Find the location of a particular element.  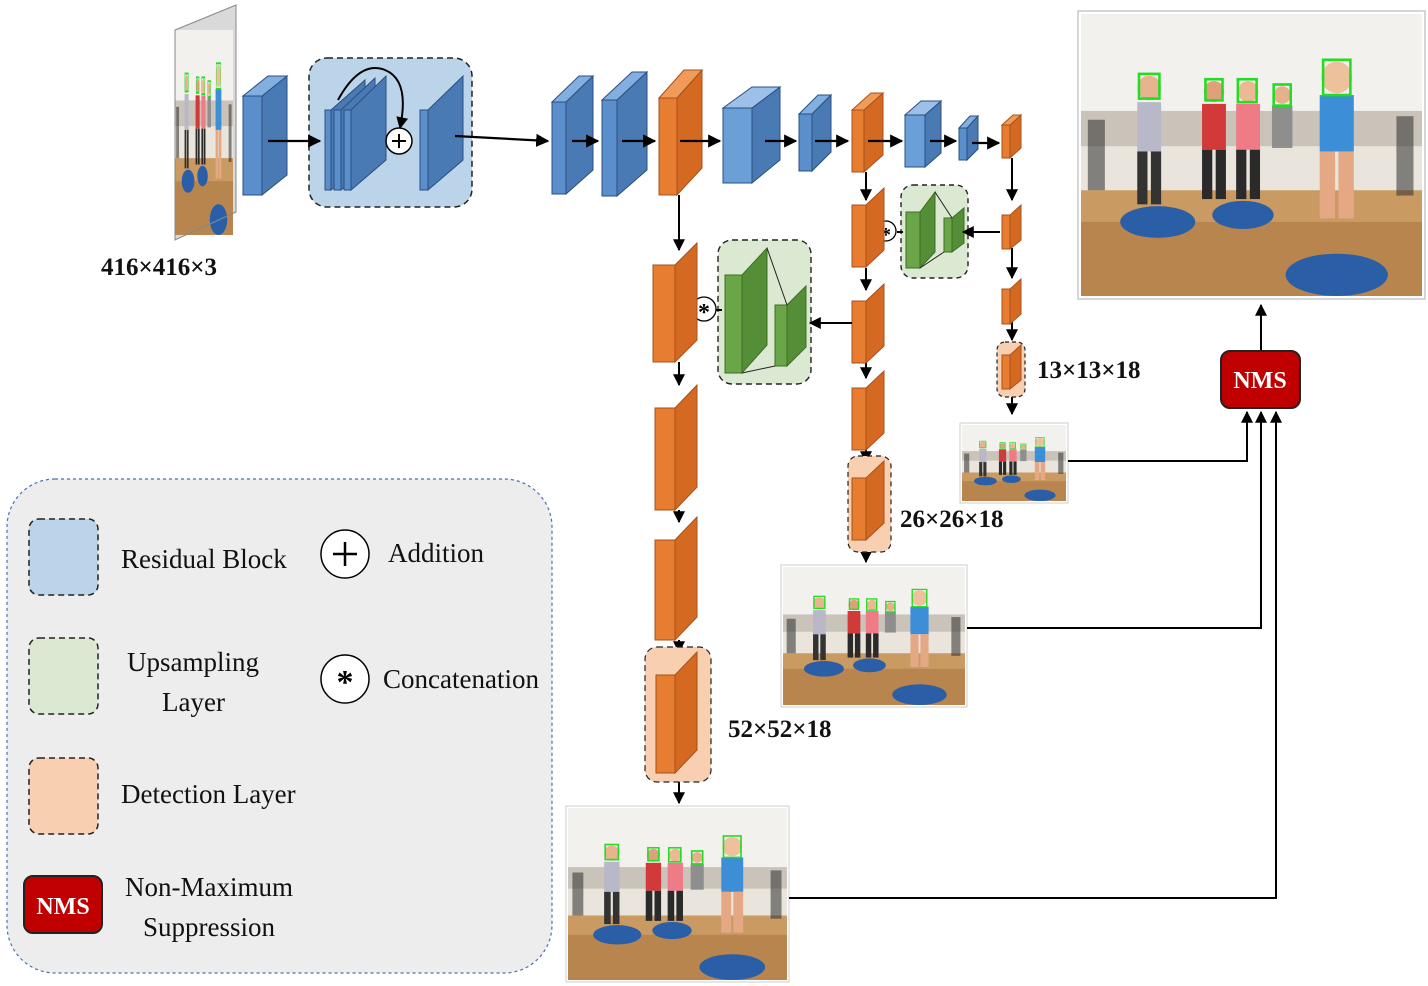

legend-concat-icon: * is located at coordinates (345, 679).